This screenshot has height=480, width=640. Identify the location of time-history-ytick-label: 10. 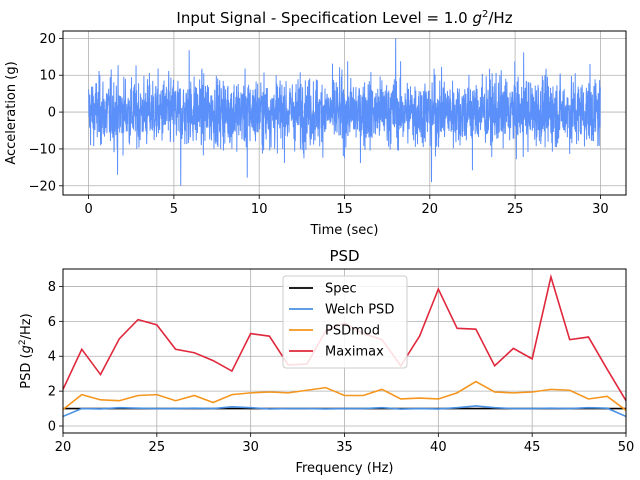
(47, 76).